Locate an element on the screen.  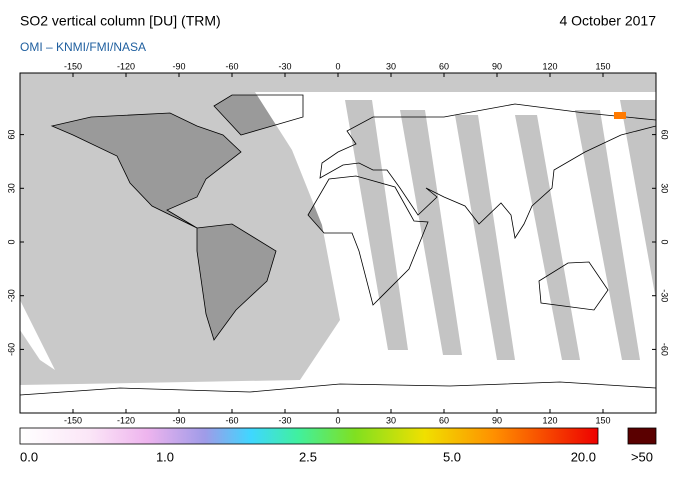
colorbar-label: 1.0 is located at coordinates (165, 456).